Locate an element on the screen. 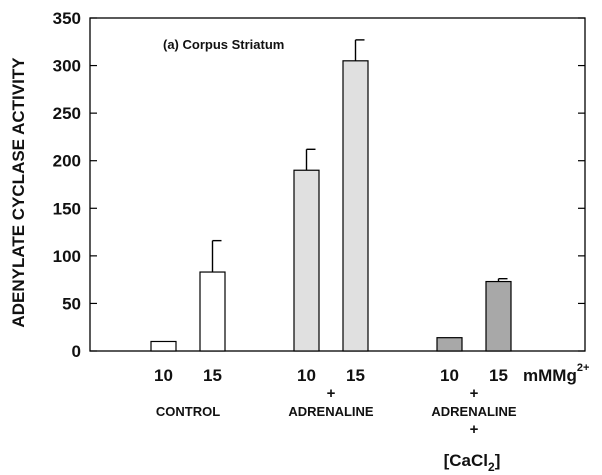 Image resolution: width=602 pixels, height=475 pixels. y-tick-label: 350 is located at coordinates (67, 18).